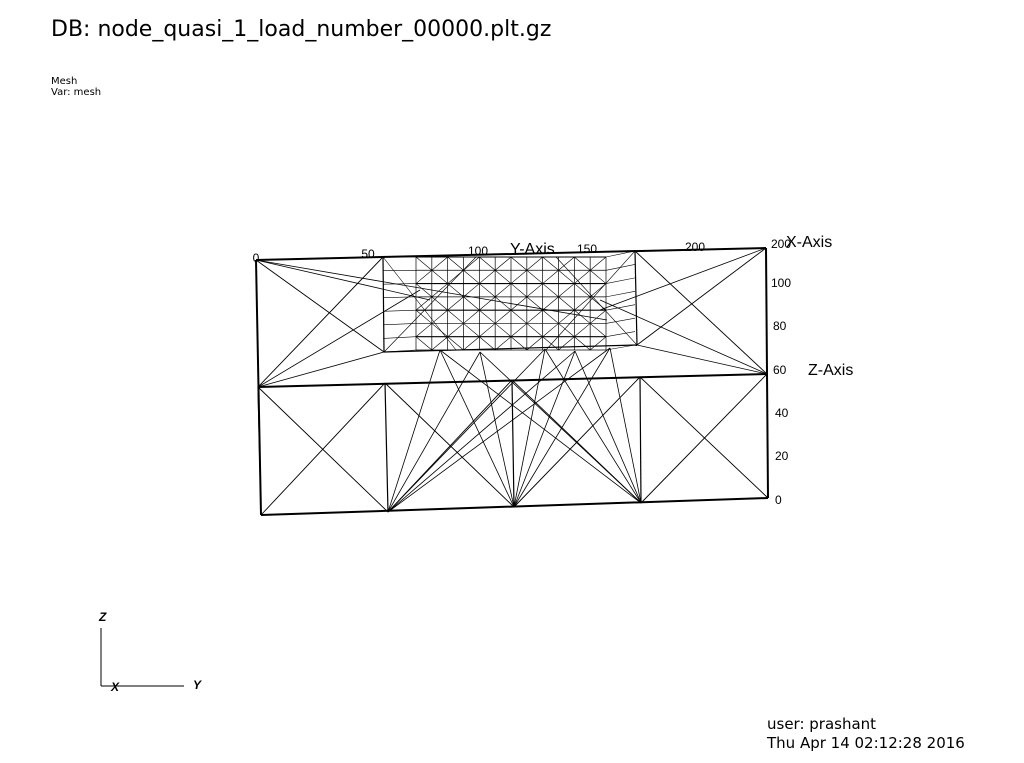  What do you see at coordinates (115, 687) in the screenshot?
I see `triad-x-label: X` at bounding box center [115, 687].